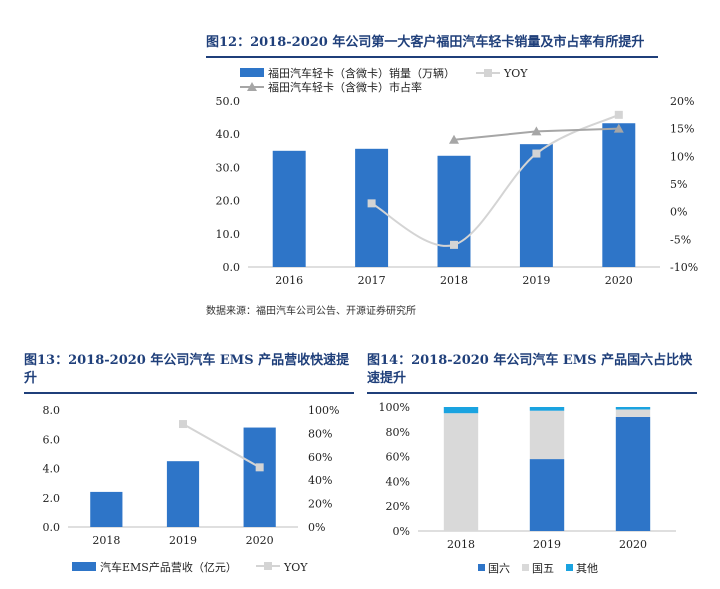 This screenshot has width=720, height=589. I want to click on fig12-title: 图12：2018-2020 年公司第一大客户福田汽车轻卡销量及市占率有所提升, so click(425, 42).